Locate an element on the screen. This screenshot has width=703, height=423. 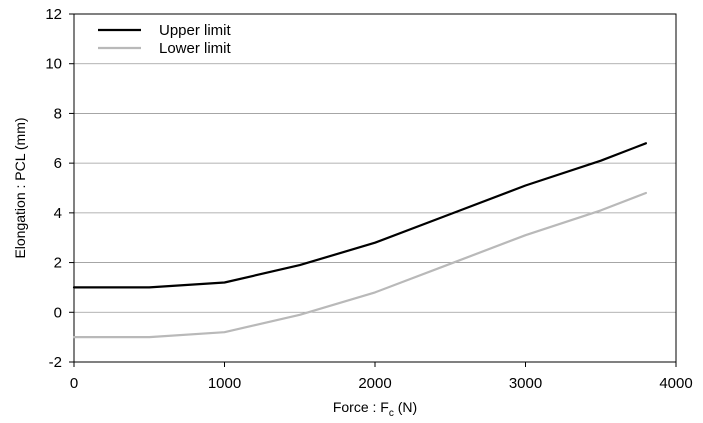
x-tick-label: 2000 is located at coordinates (374, 383).